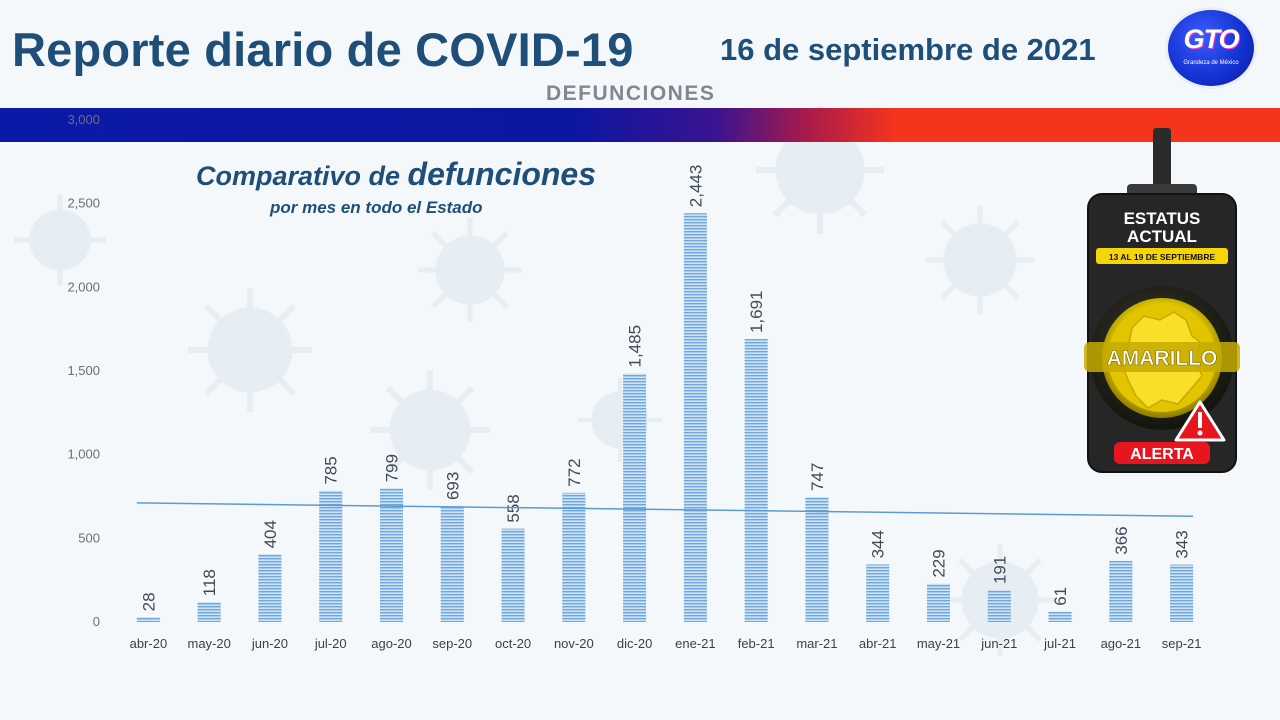 This screenshot has width=1280, height=720. Describe the element at coordinates (513, 643) in the screenshot. I see `x-tick-label: oct-20` at that location.